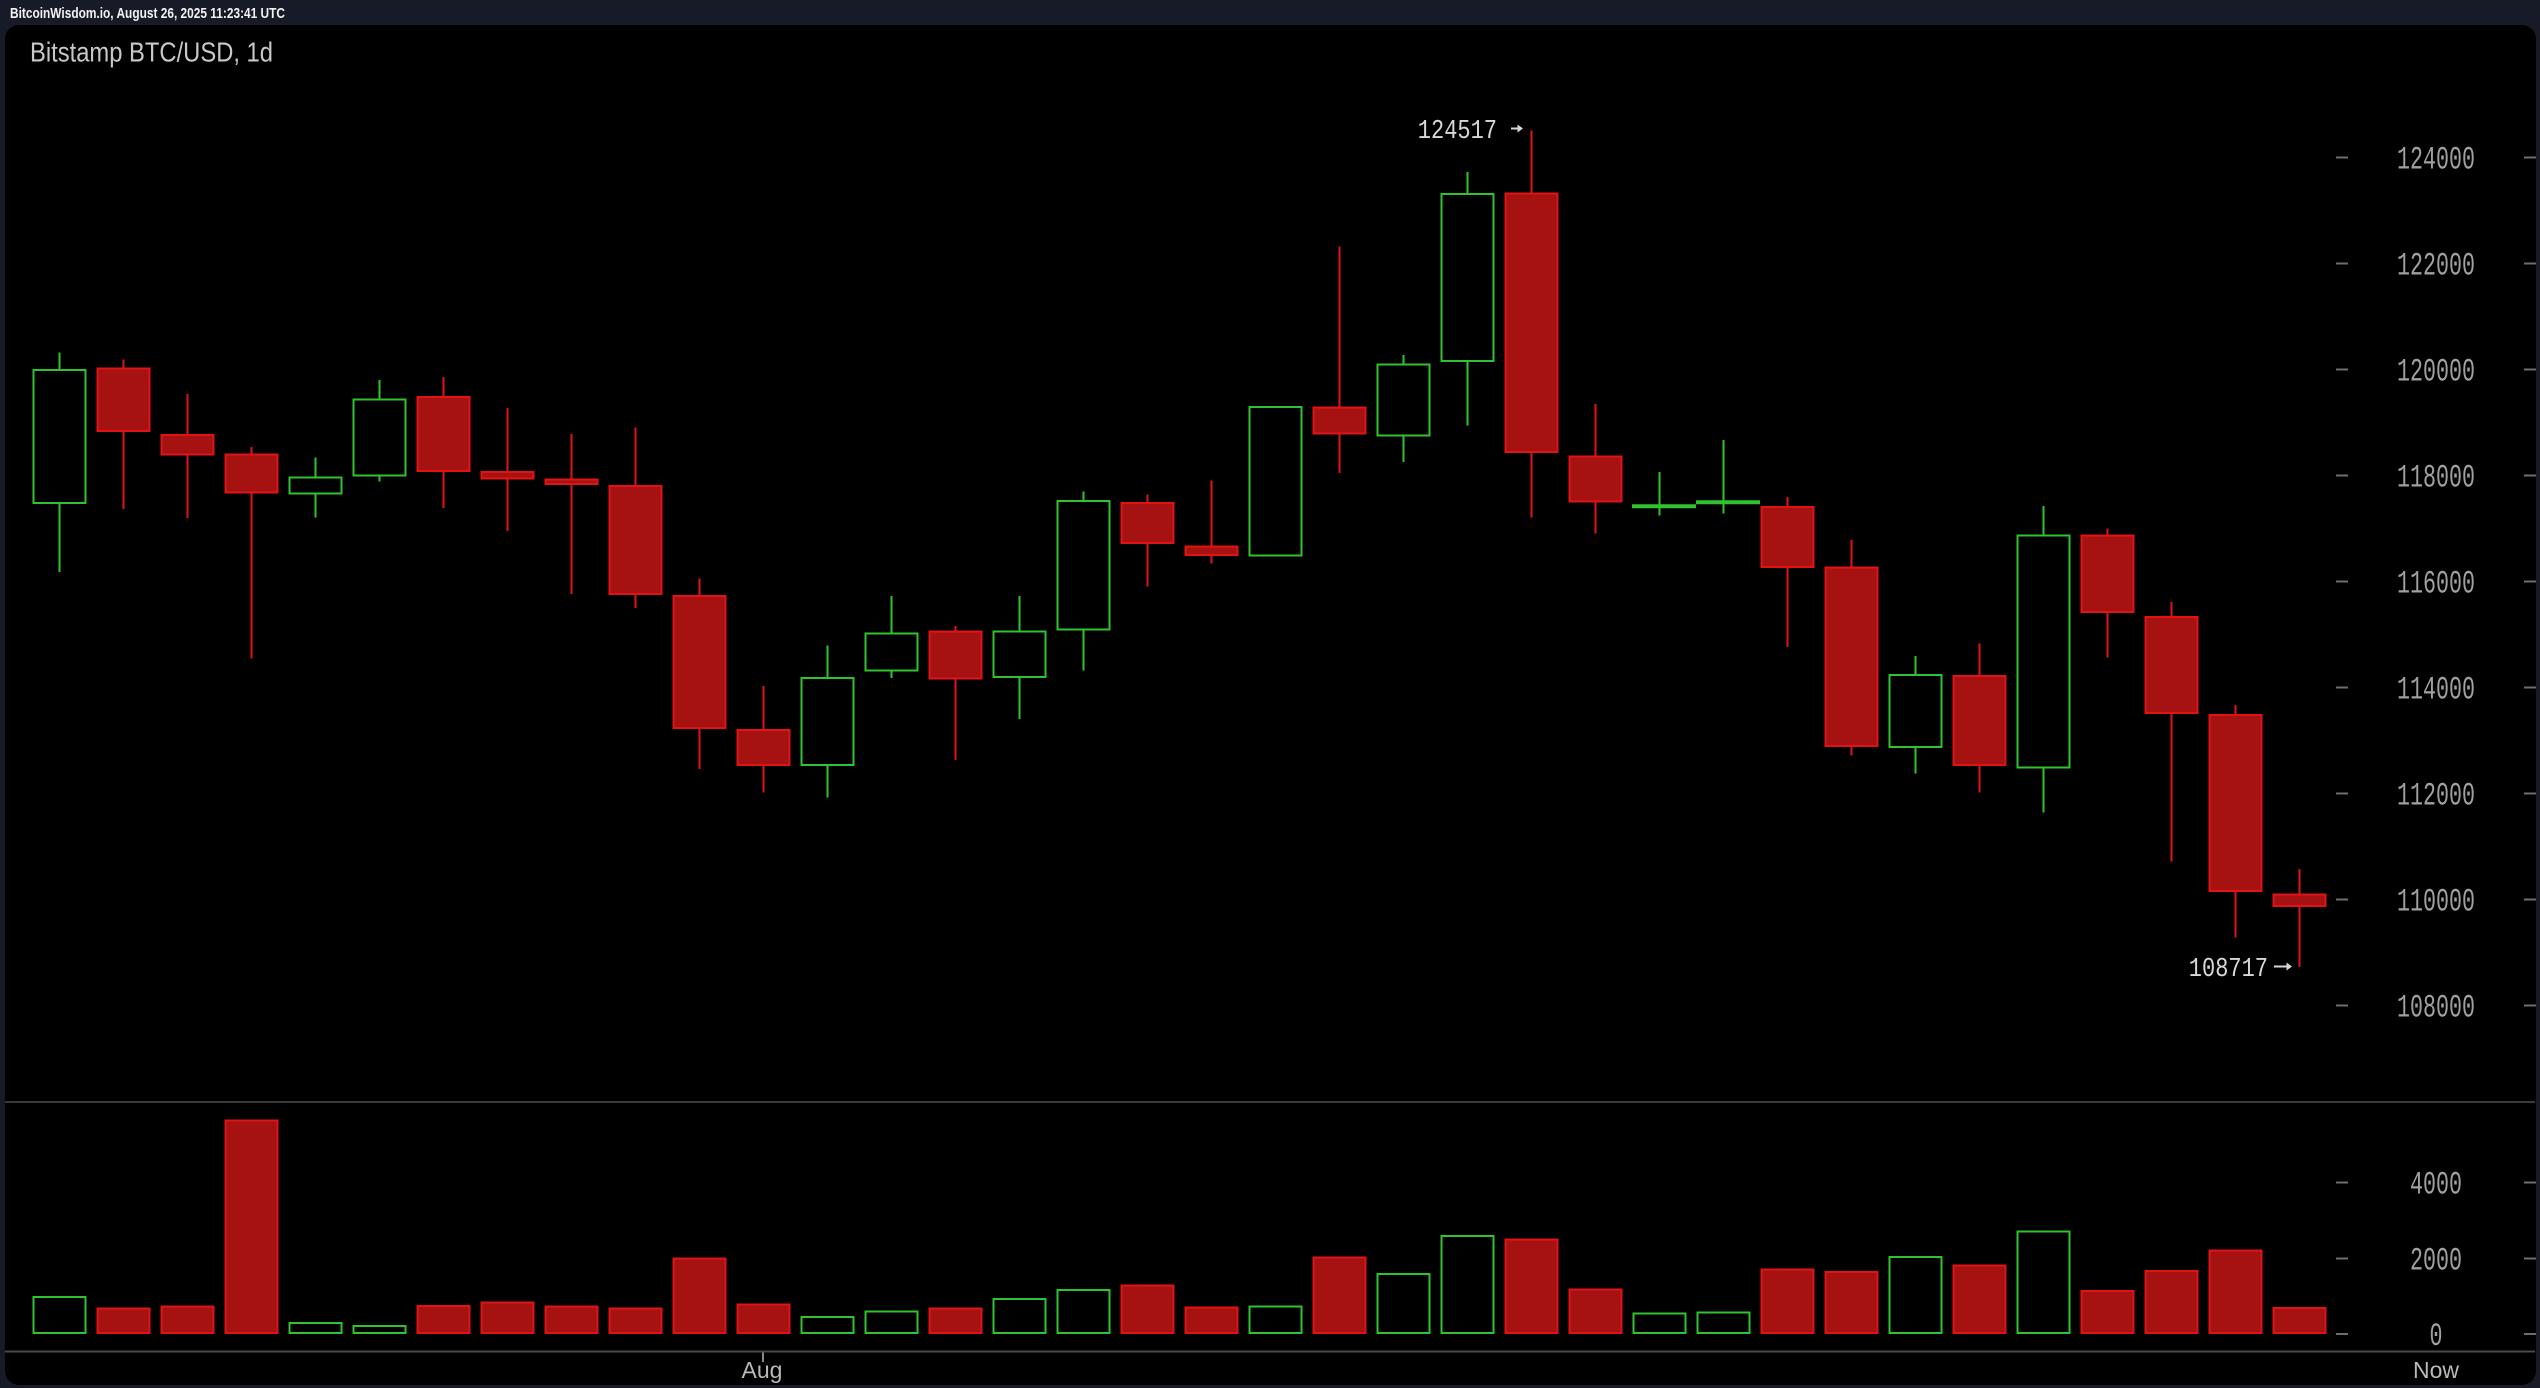  I want to click on svg-text: 108000, so click(2436, 1008).